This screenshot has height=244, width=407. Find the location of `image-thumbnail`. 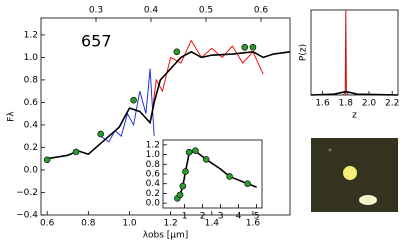

image-thumbnail is located at coordinates (354, 175).